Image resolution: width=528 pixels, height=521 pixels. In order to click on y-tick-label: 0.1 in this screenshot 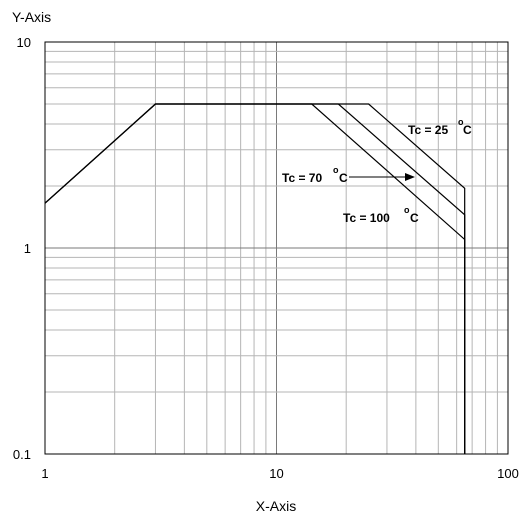, I will do `click(22, 454)`.